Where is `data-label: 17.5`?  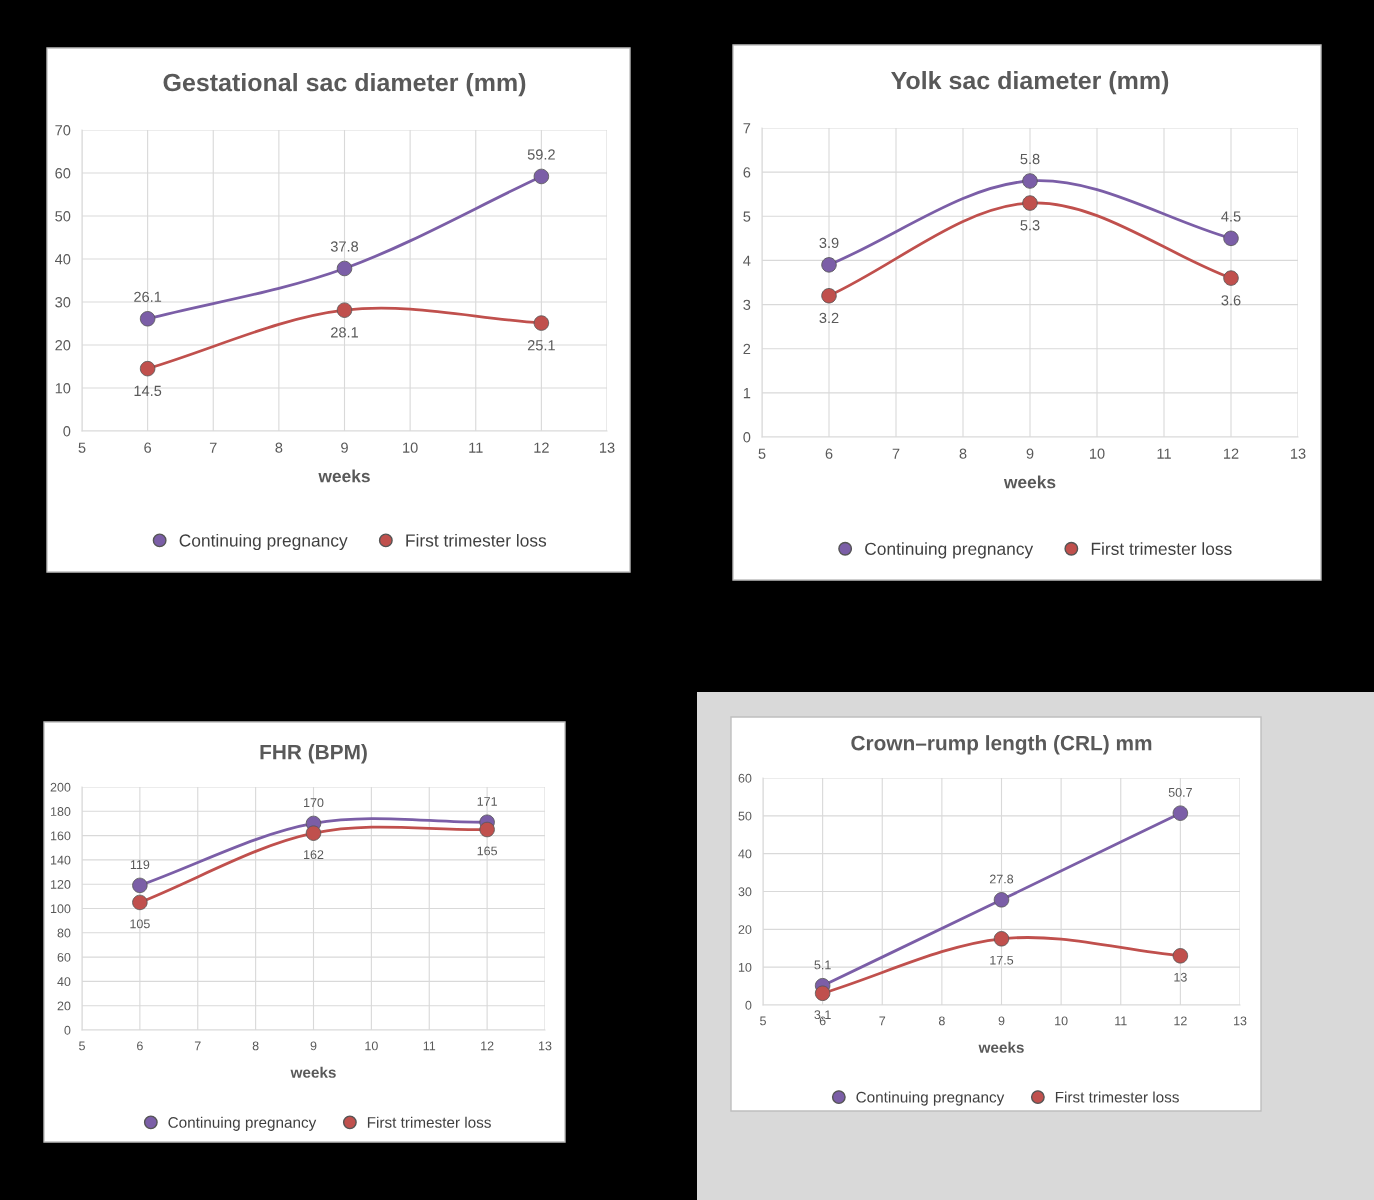 data-label: 17.5 is located at coordinates (1002, 960).